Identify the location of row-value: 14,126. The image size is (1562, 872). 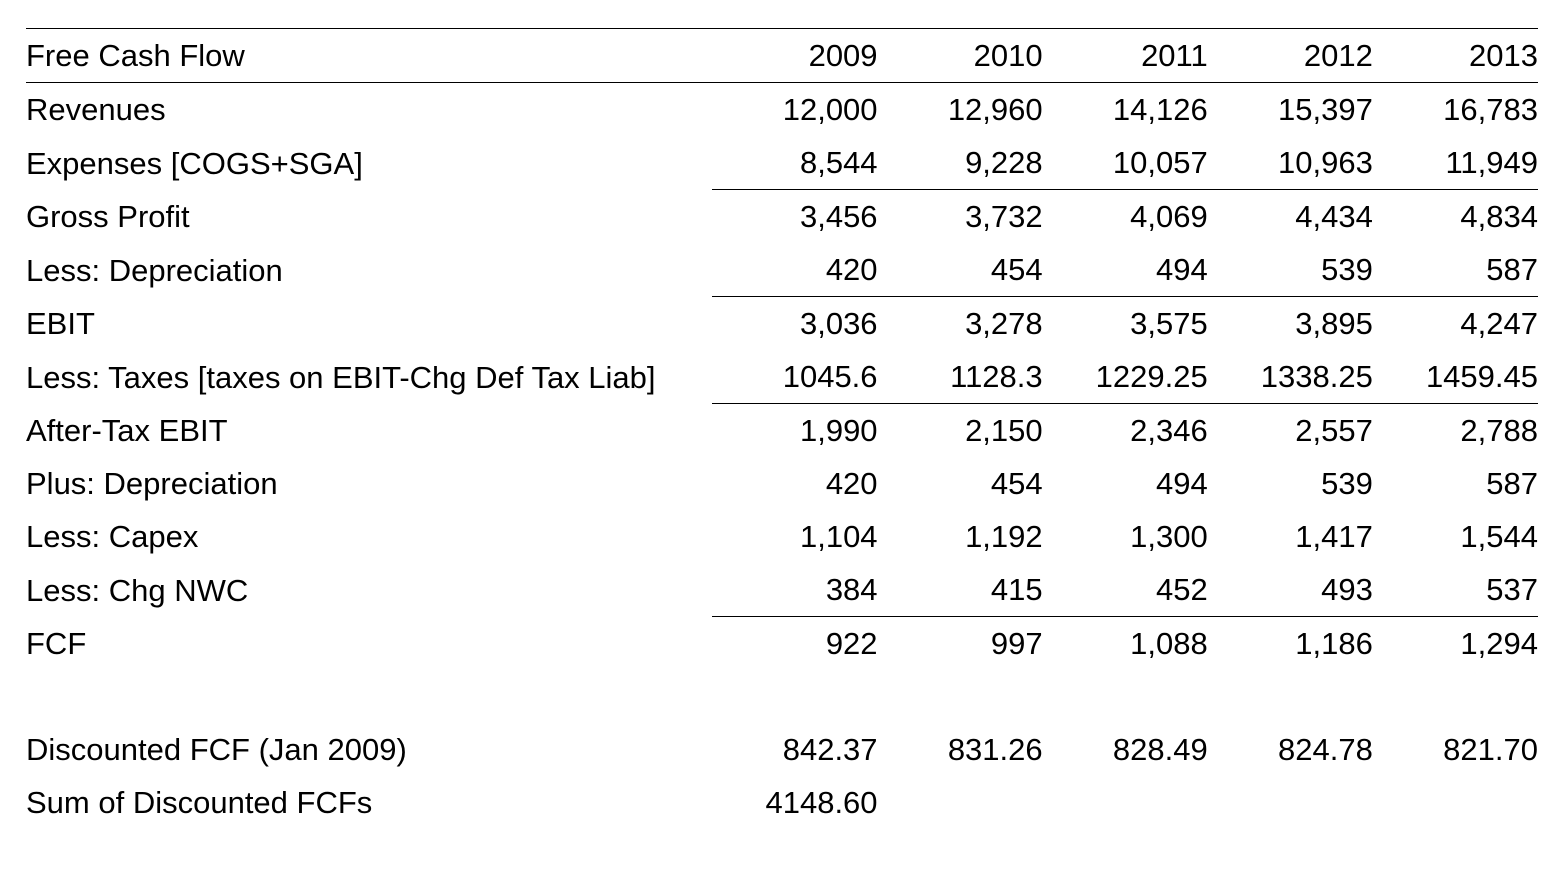
(1160, 109).